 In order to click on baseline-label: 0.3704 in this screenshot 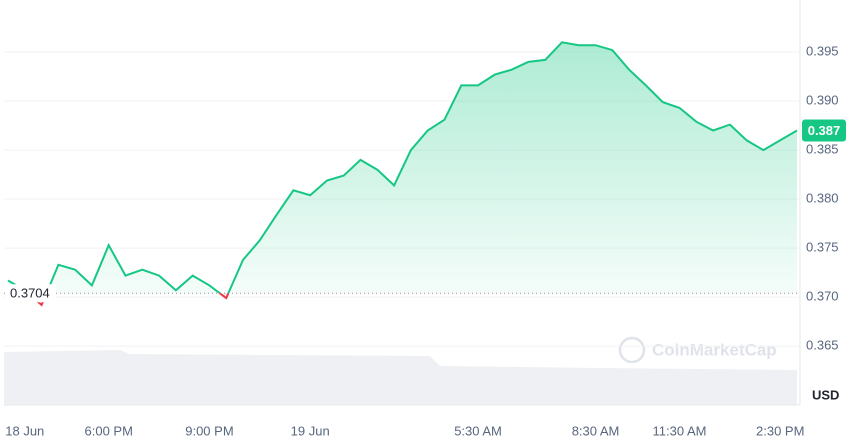, I will do `click(30, 293)`.